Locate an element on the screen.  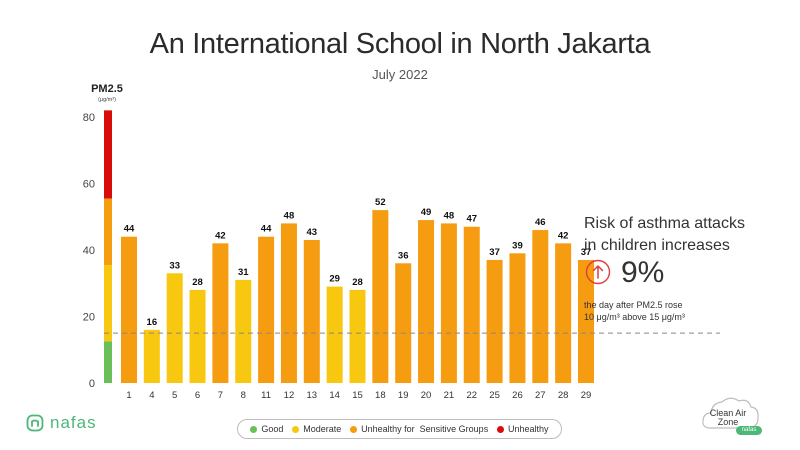
y-axis-label: PM2.5 is located at coordinates (107, 89).